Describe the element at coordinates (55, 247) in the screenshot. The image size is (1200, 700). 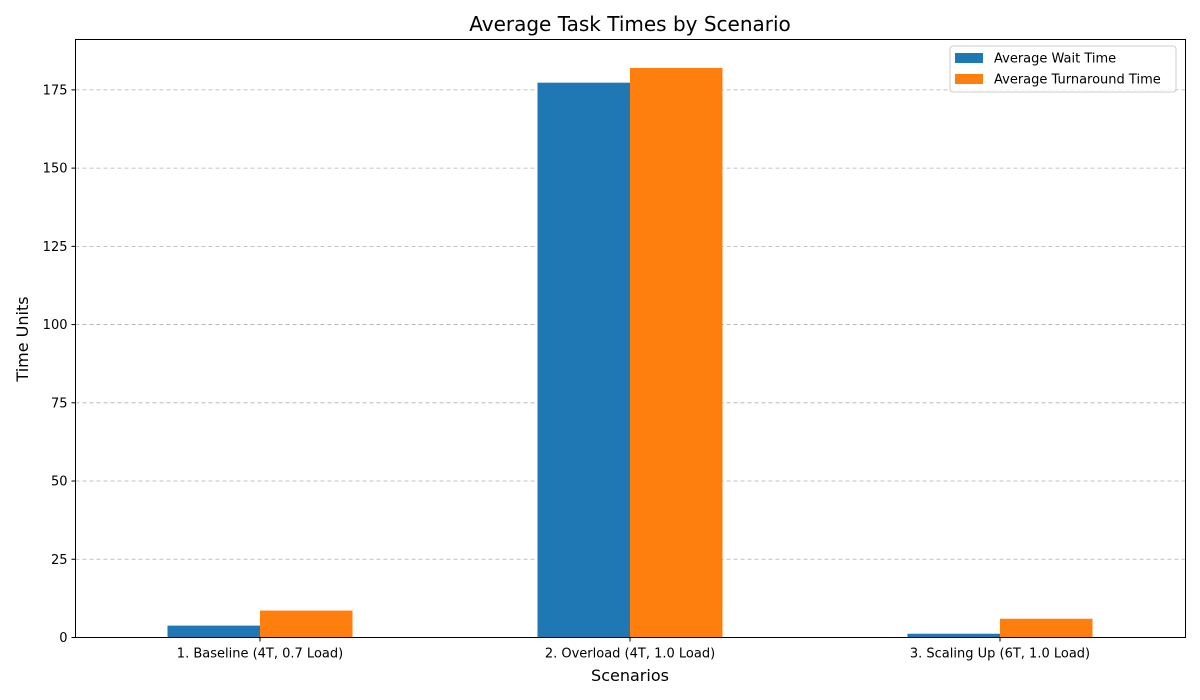
I see `y-tick-label: 125` at that location.